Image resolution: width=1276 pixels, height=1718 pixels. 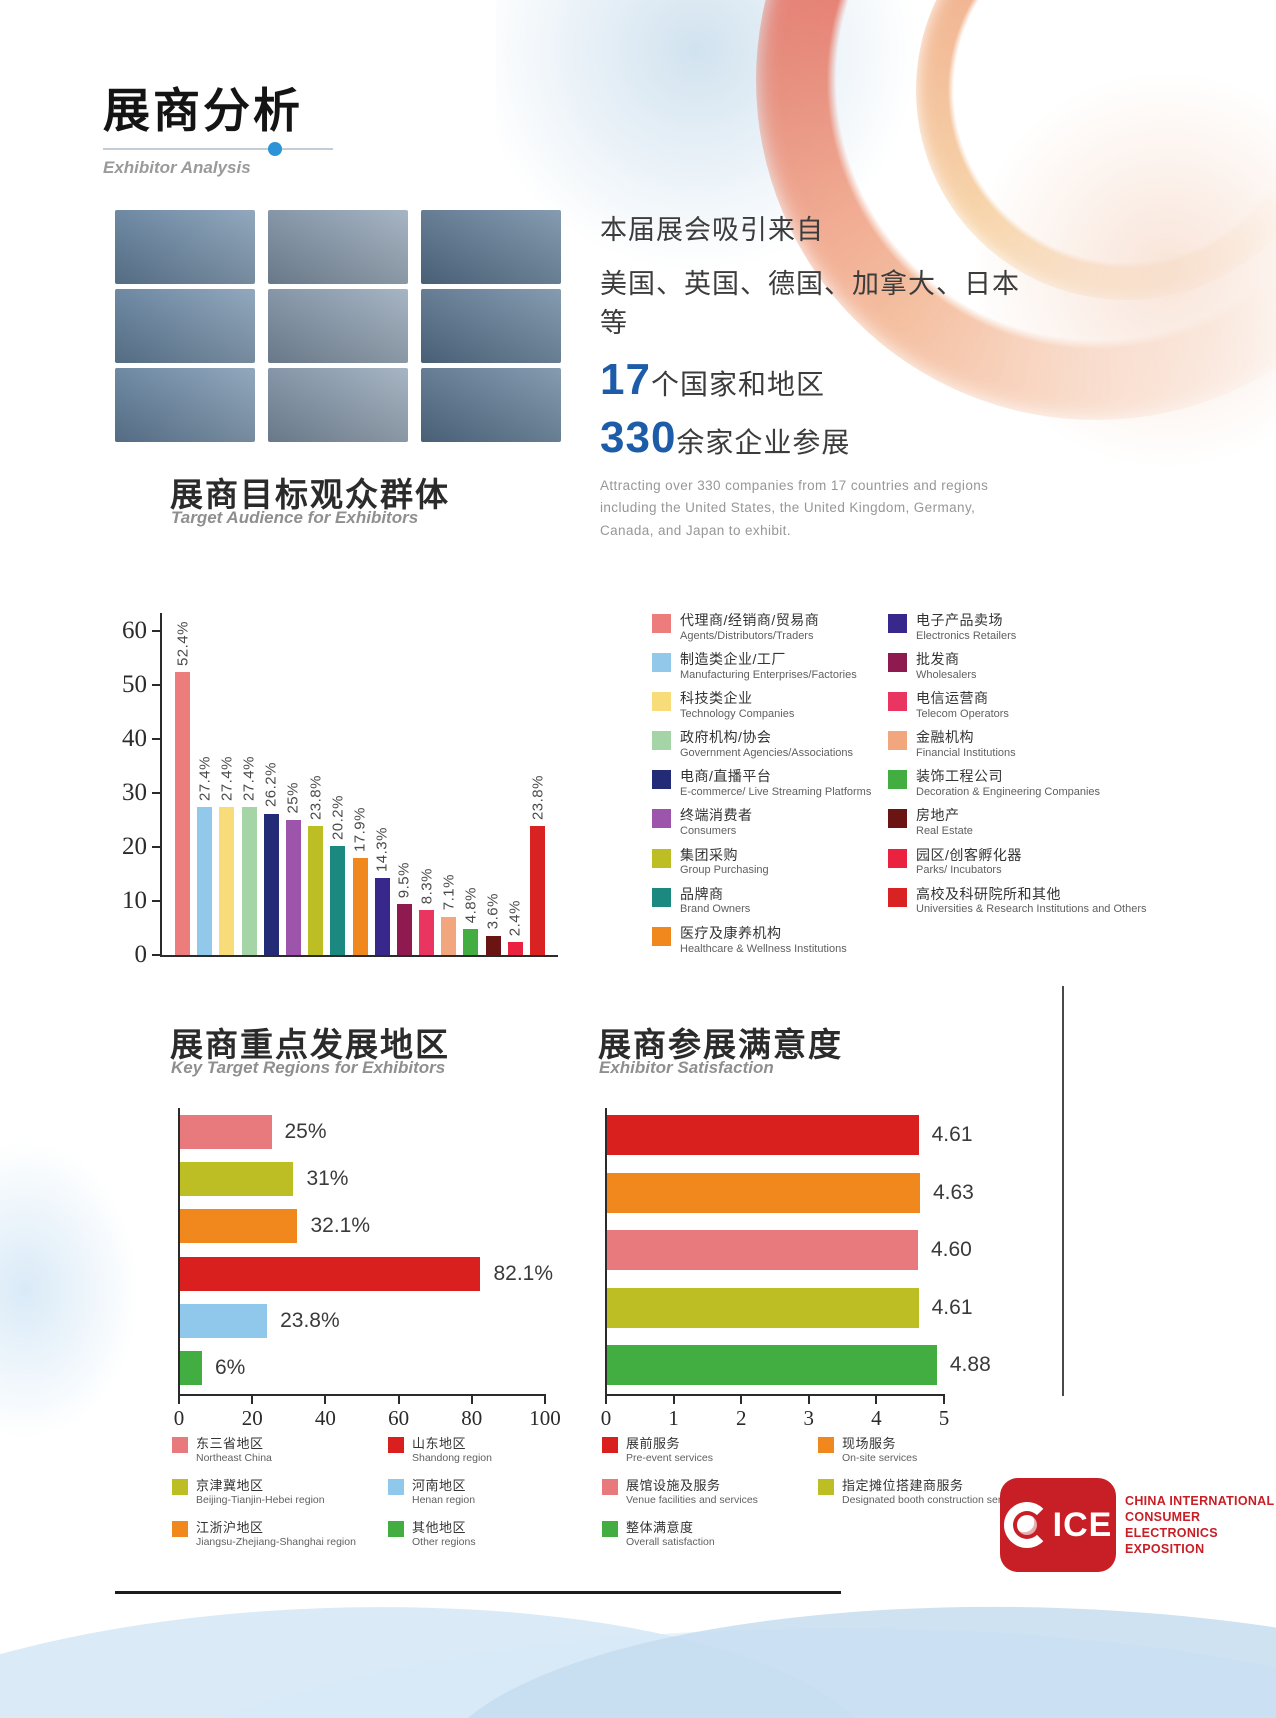 What do you see at coordinates (134, 684) in the screenshot?
I see `y-axis-tick-label: 50` at bounding box center [134, 684].